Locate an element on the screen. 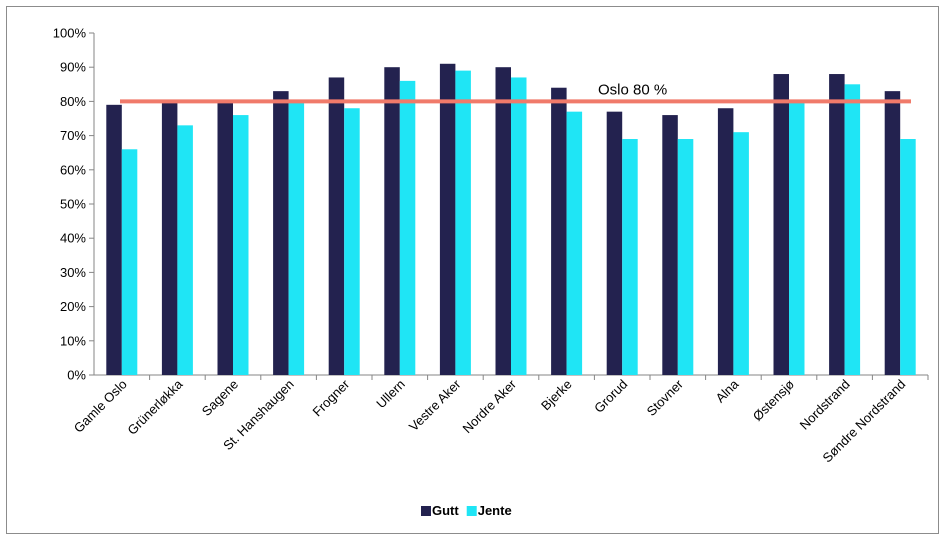 The image size is (949, 538). x-category-label: Nordre Aker is located at coordinates (489, 406).